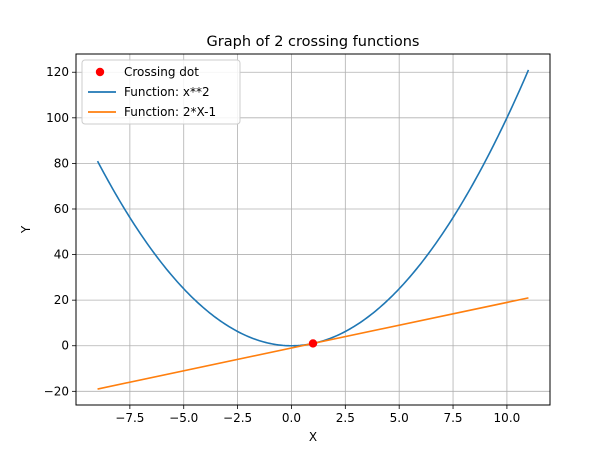 The width and height of the screenshot is (609, 450). Describe the element at coordinates (129, 418) in the screenshot. I see `x-tick-label: −7.5` at that location.